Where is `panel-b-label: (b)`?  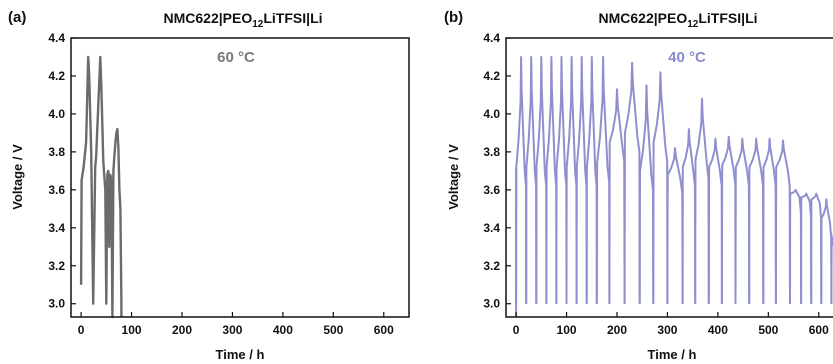 panel-b-label: (b) is located at coordinates (453, 17).